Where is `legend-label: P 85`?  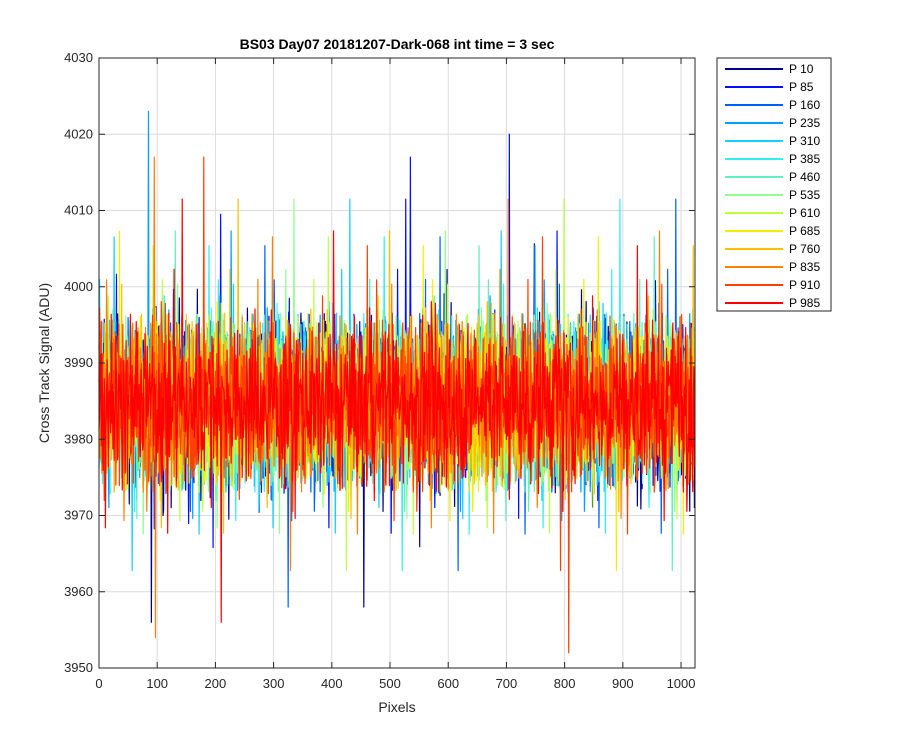
legend-label: P 85 is located at coordinates (801, 87).